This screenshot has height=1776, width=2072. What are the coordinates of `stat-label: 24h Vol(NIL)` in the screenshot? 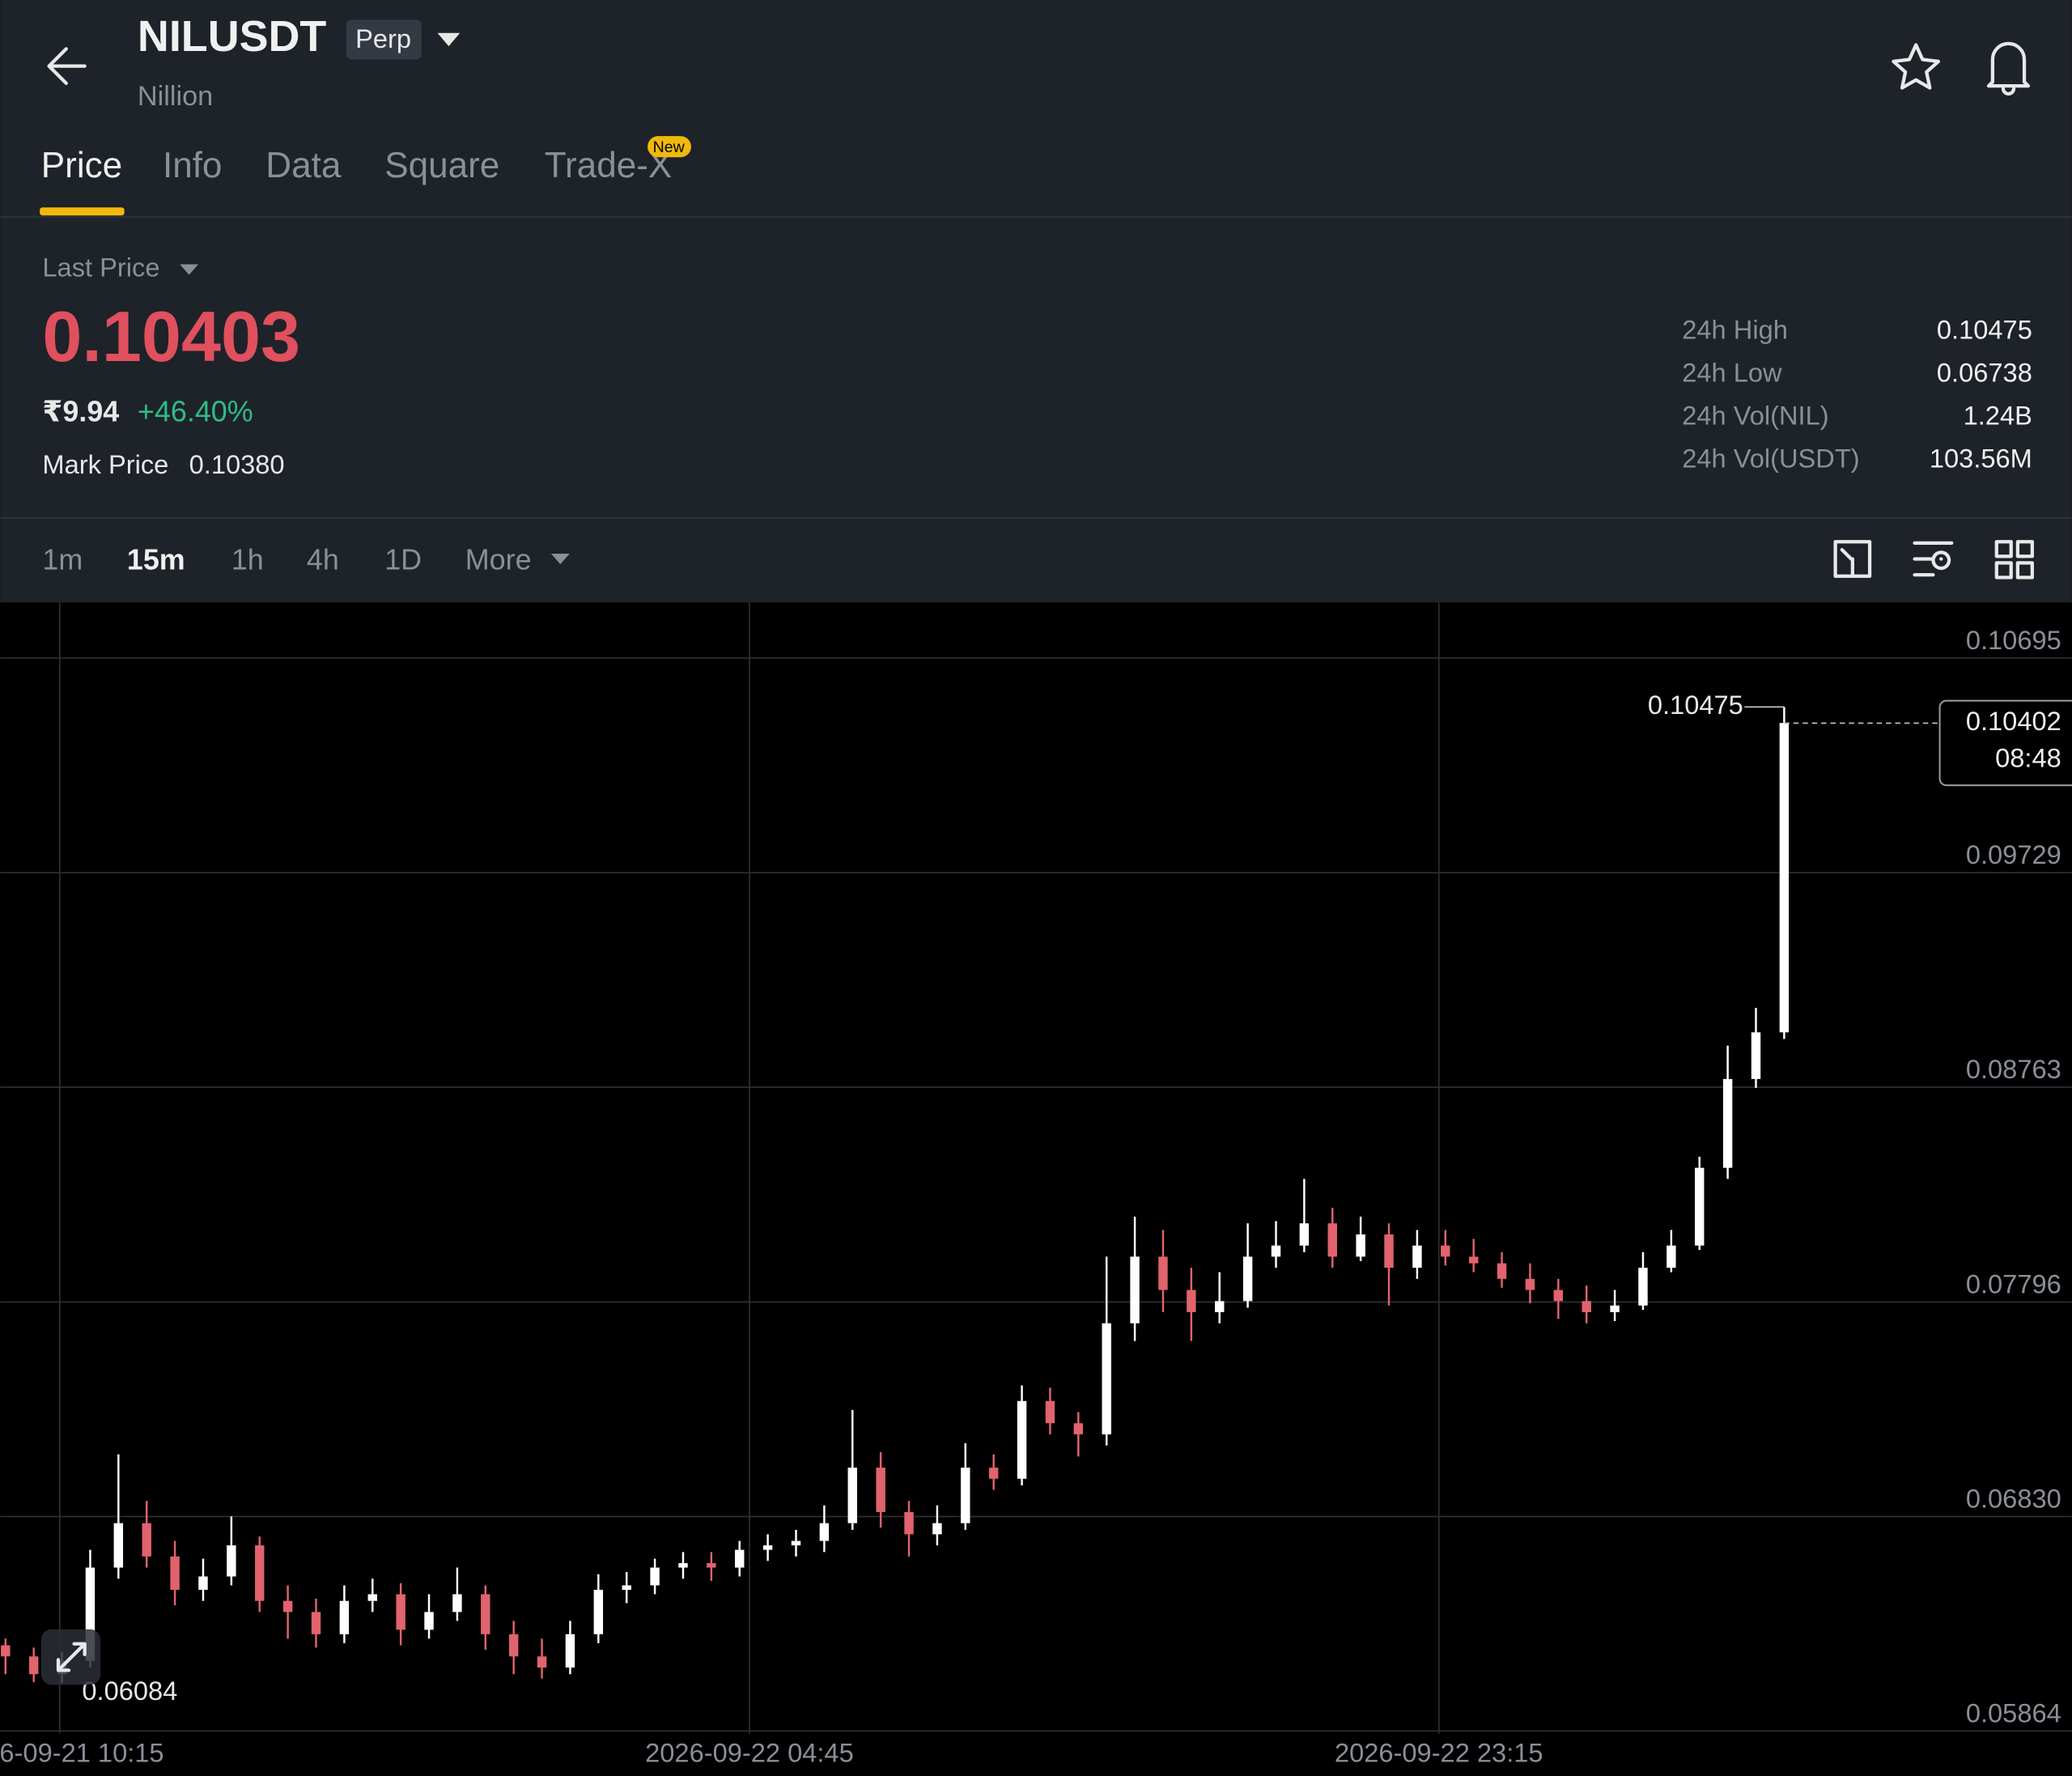 It's located at (1755, 415).